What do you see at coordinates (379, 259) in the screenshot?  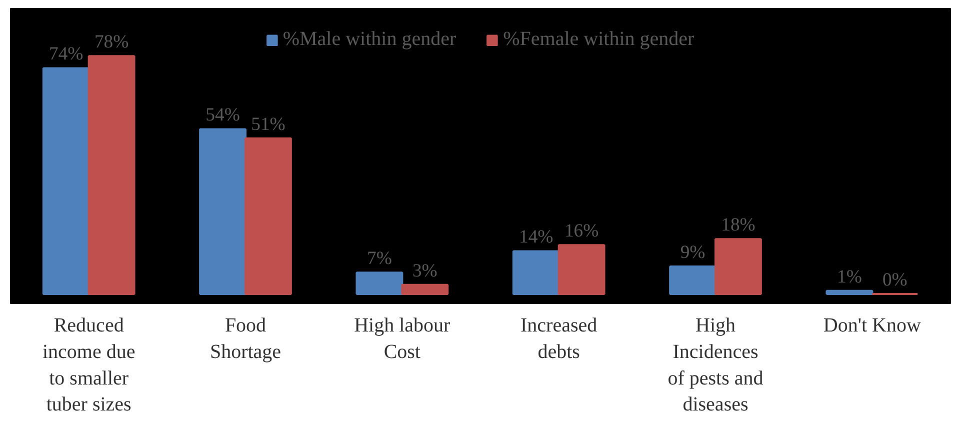 I see `data-label: 7%` at bounding box center [379, 259].